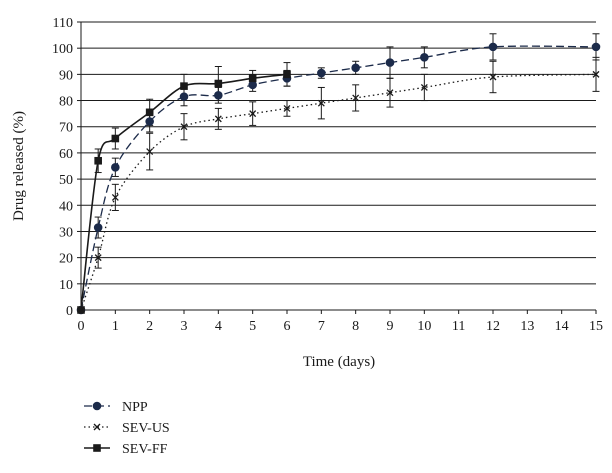 The width and height of the screenshot is (612, 473). I want to click on y-tick-label: 0, so click(69, 311).